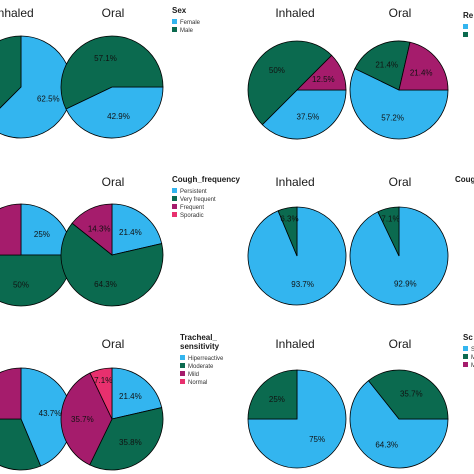 The height and width of the screenshot is (474, 474). I want to click on legend-title: Sex, so click(179, 10).